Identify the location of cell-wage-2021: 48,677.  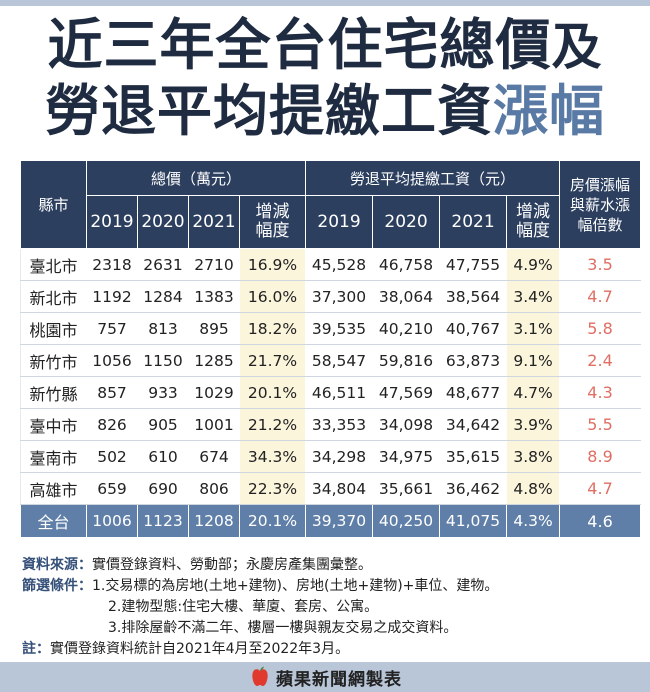
(473, 392).